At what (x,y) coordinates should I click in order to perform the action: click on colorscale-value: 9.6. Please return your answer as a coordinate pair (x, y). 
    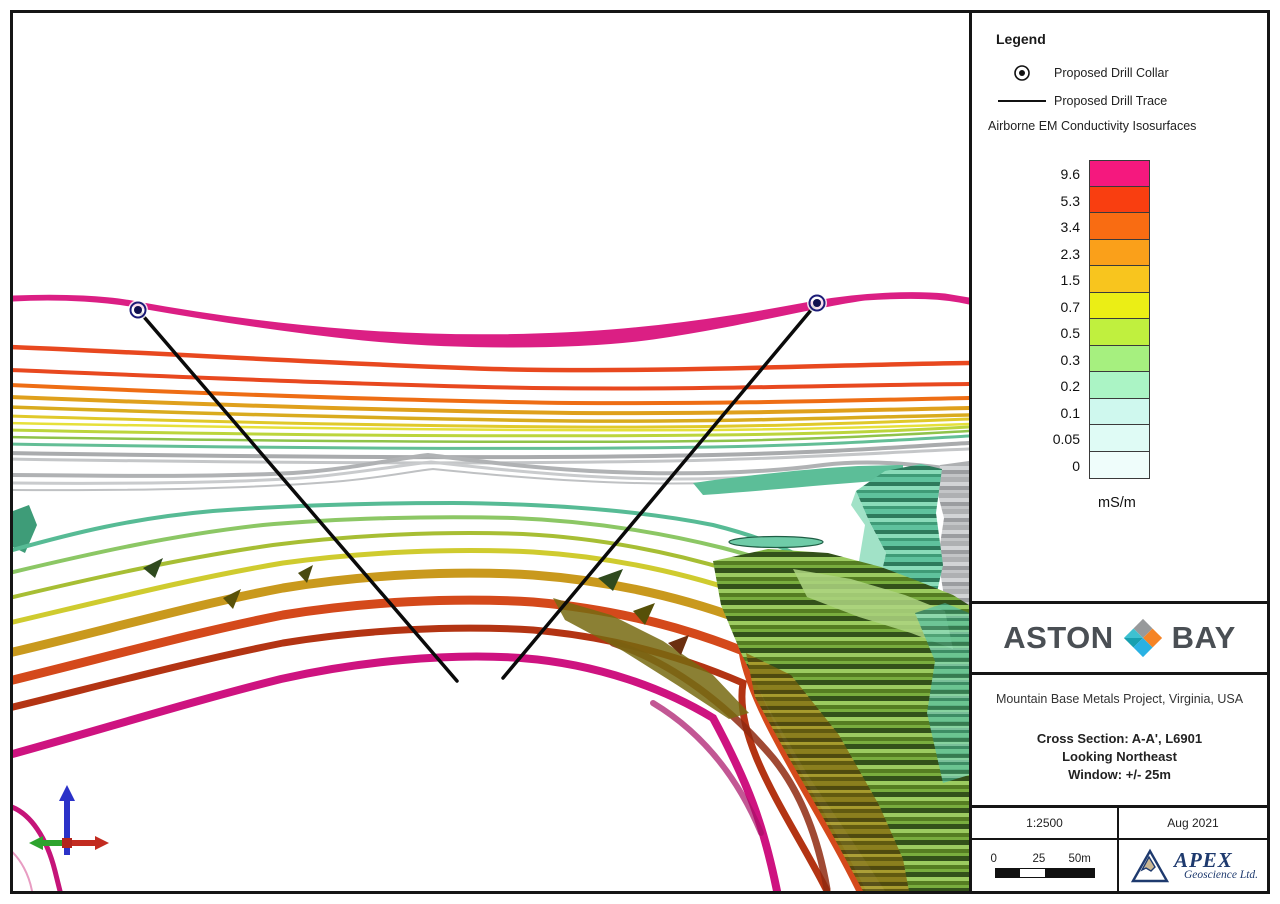
    Looking at the image, I should click on (1070, 174).